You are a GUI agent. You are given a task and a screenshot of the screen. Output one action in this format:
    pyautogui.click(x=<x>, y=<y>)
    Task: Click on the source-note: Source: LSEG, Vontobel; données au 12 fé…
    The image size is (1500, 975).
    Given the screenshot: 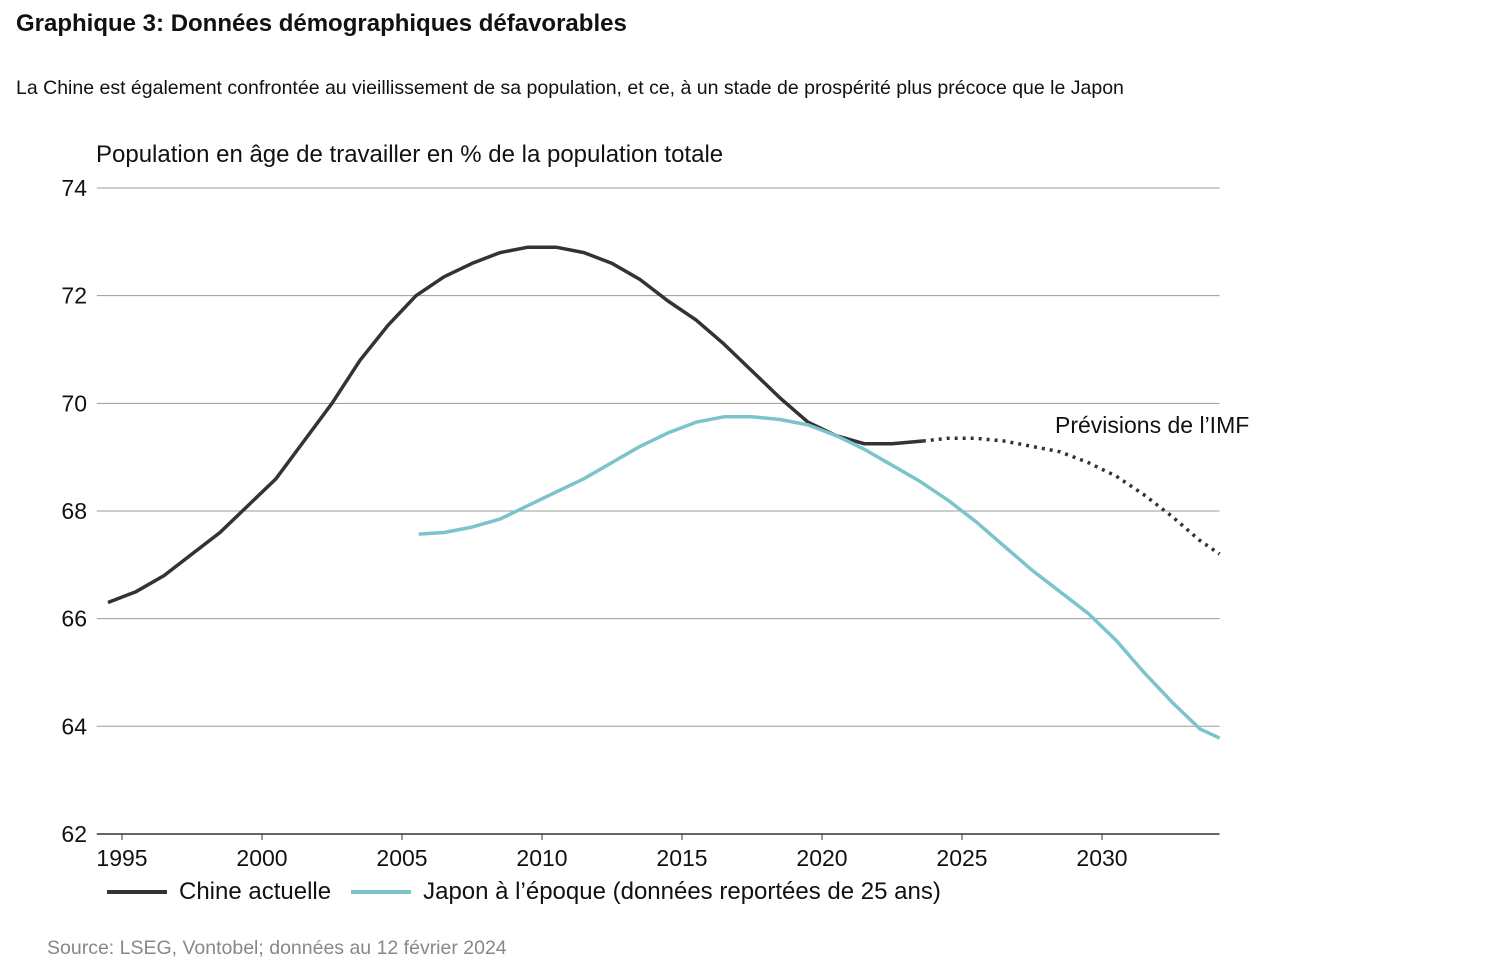 What is the action you would take?
    pyautogui.click(x=277, y=948)
    